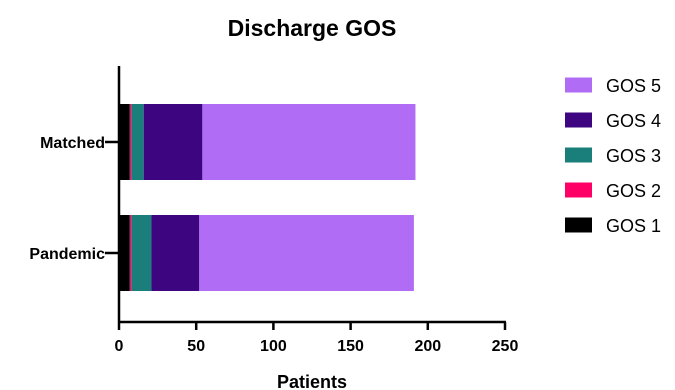 This screenshot has width=675, height=390. I want to click on legend: GOS 5 GOS 4 GOS 3 GOS 2 GOS 1, so click(613, 156).